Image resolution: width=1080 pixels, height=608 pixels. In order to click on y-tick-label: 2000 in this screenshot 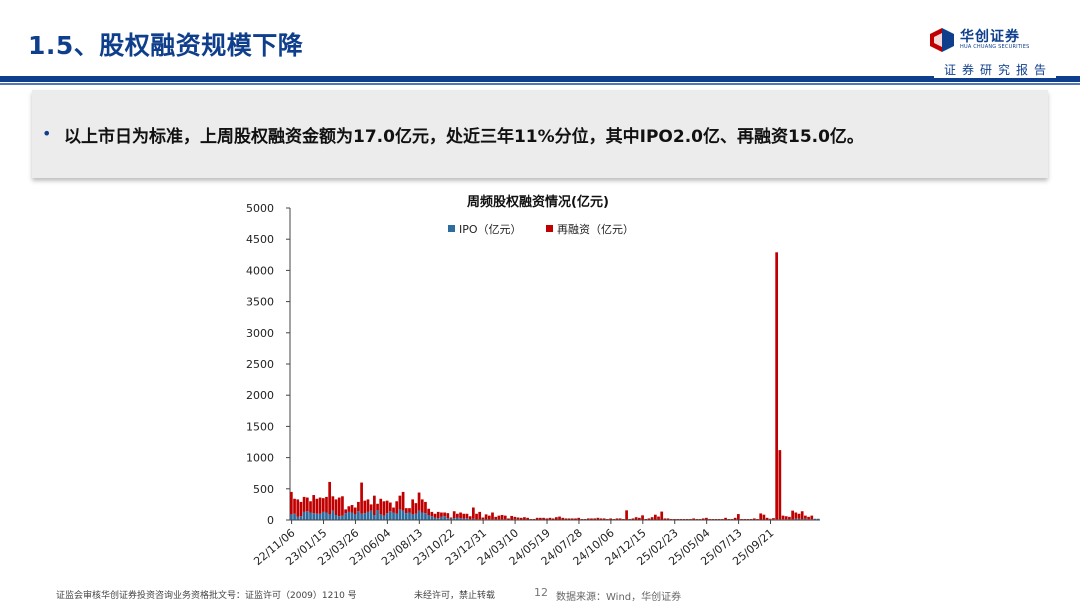, I will do `click(260, 395)`.